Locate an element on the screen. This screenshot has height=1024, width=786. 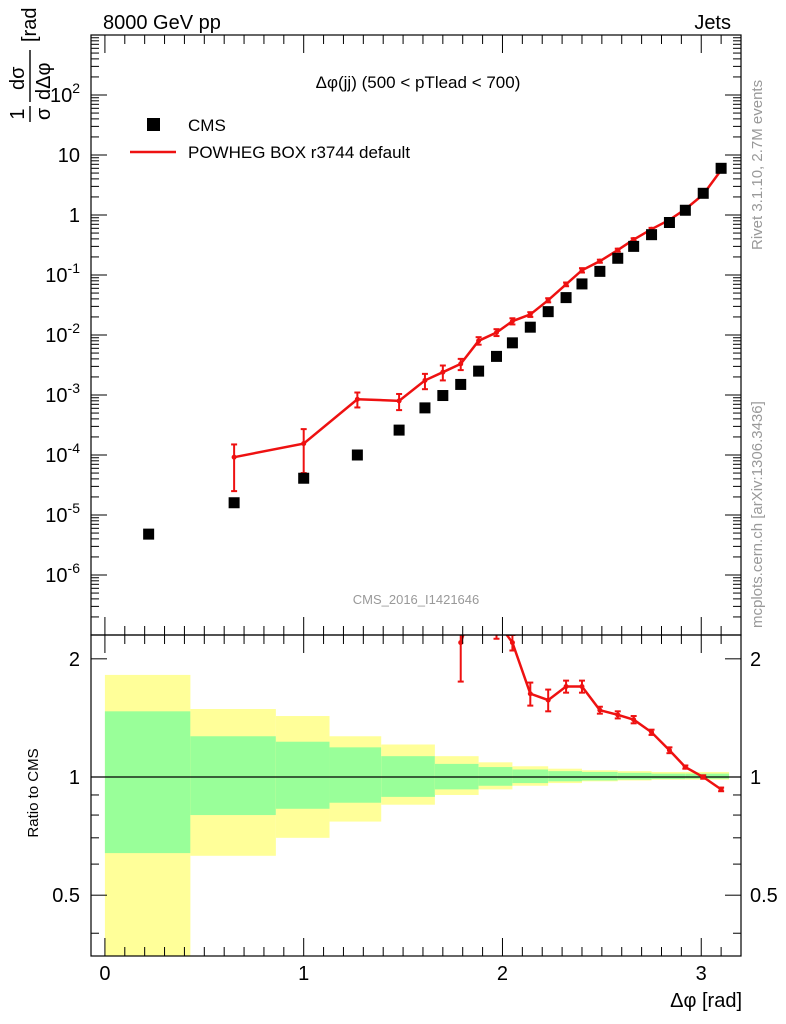
xtick-label-2: 2 is located at coordinates (502, 974).